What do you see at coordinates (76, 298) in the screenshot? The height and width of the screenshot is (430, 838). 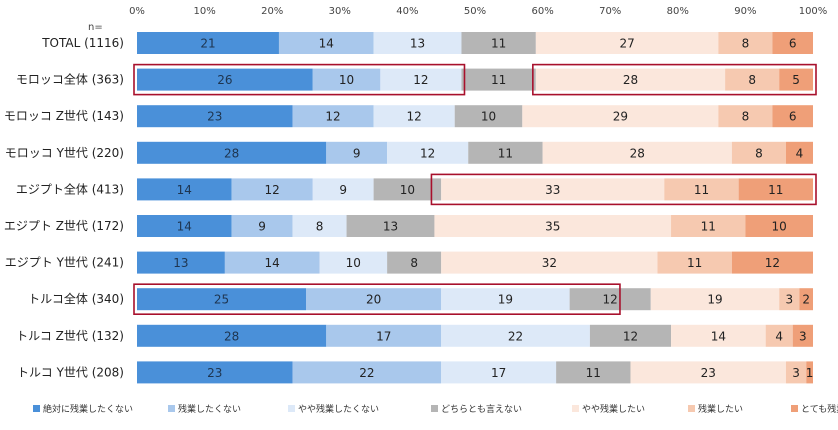 I see `category-label: トルコ全体 (340)` at bounding box center [76, 298].